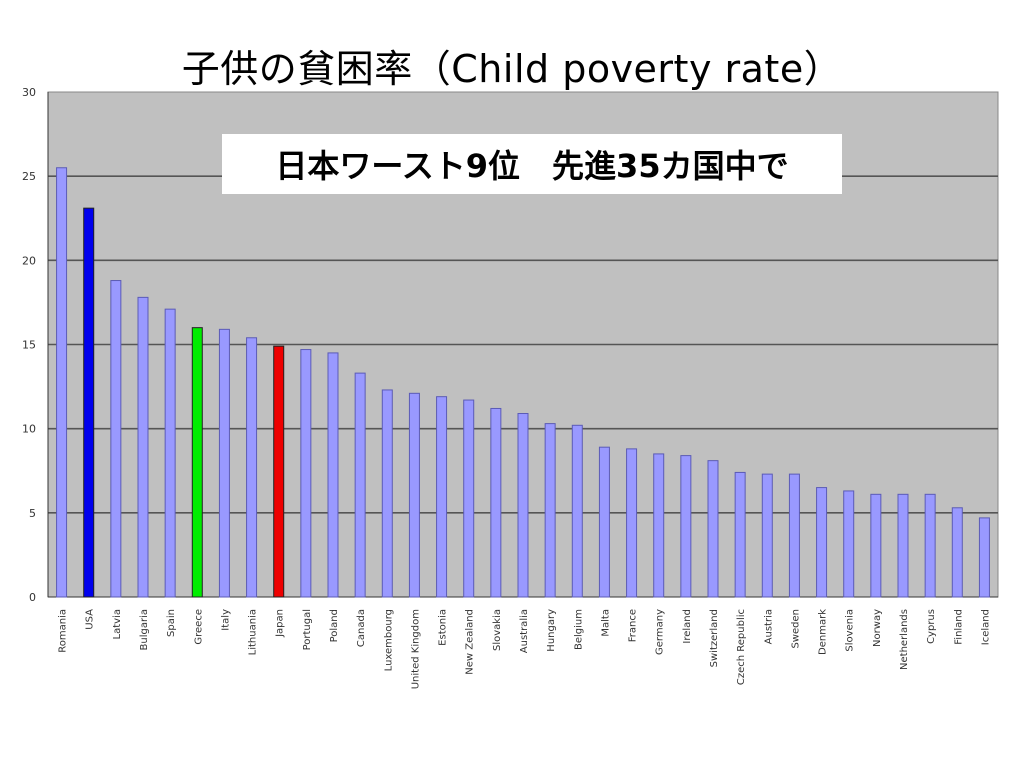  I want to click on bar-netherlands, so click(903, 545).